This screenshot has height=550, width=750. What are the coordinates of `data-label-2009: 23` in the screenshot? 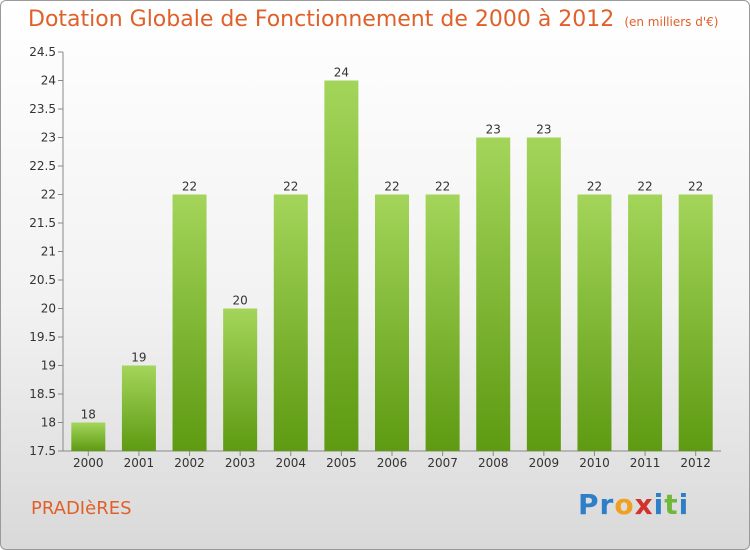 It's located at (543, 130).